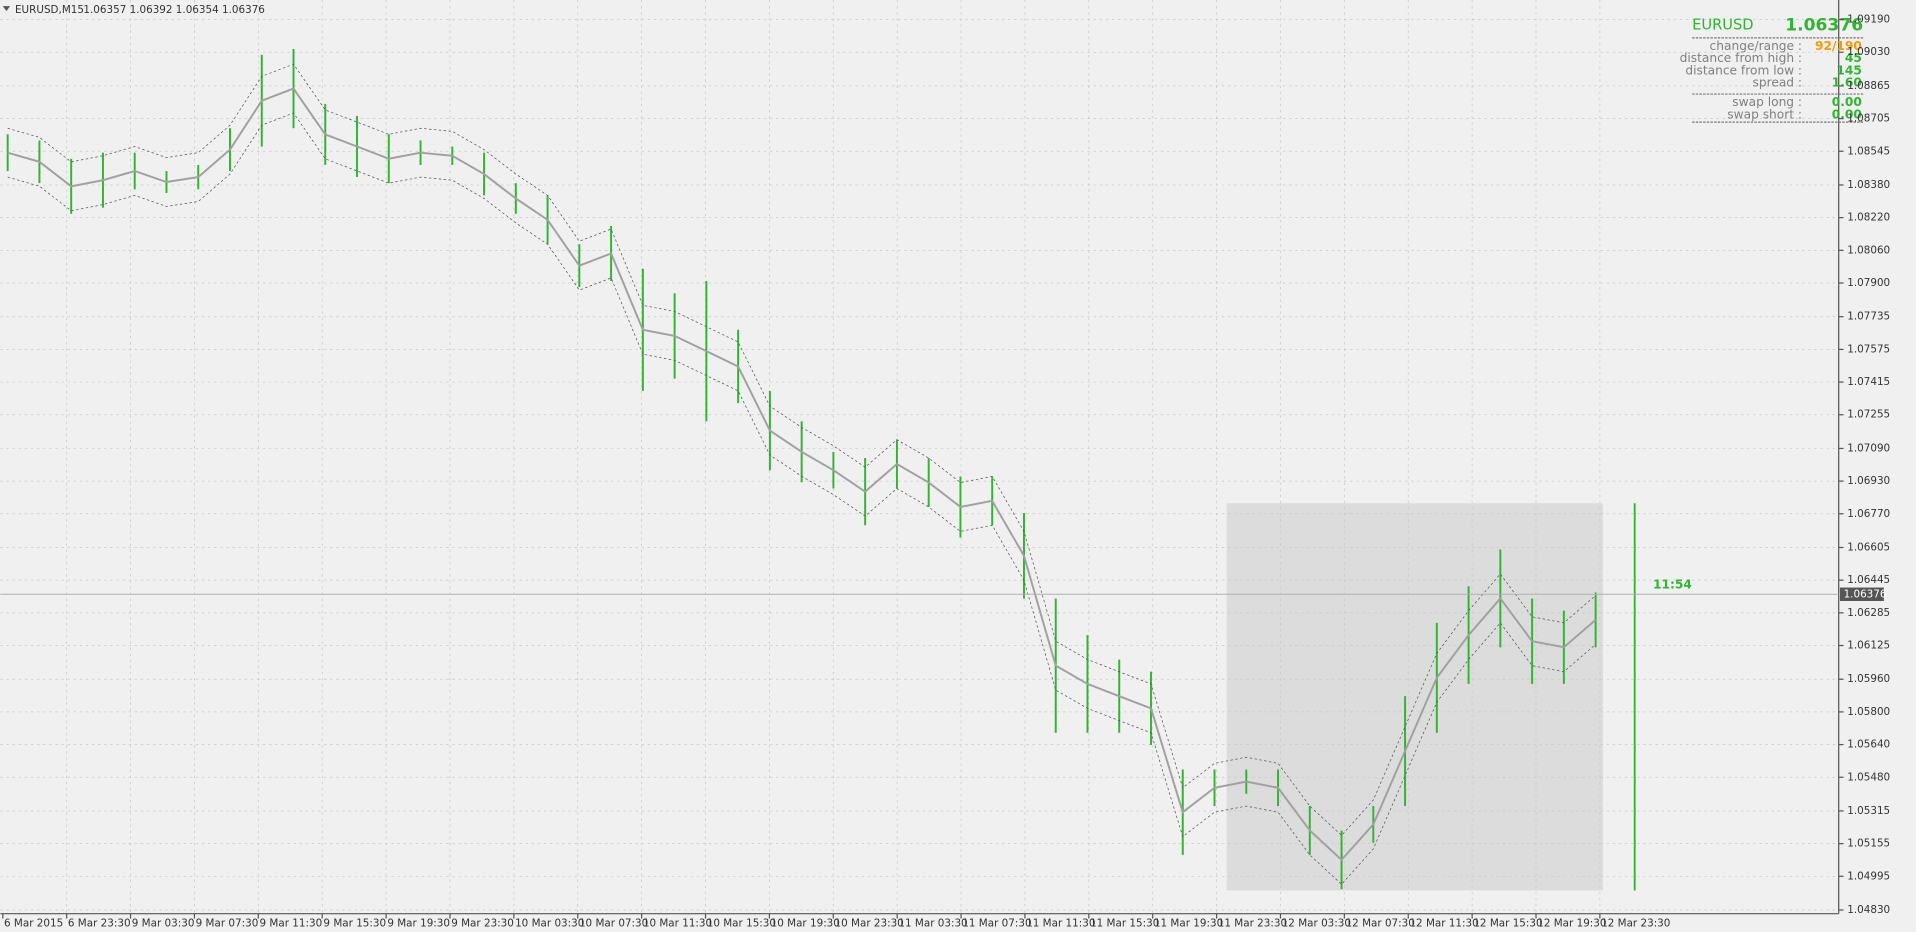  What do you see at coordinates (1756, 46) in the screenshot?
I see `panel-label: change/range :` at bounding box center [1756, 46].